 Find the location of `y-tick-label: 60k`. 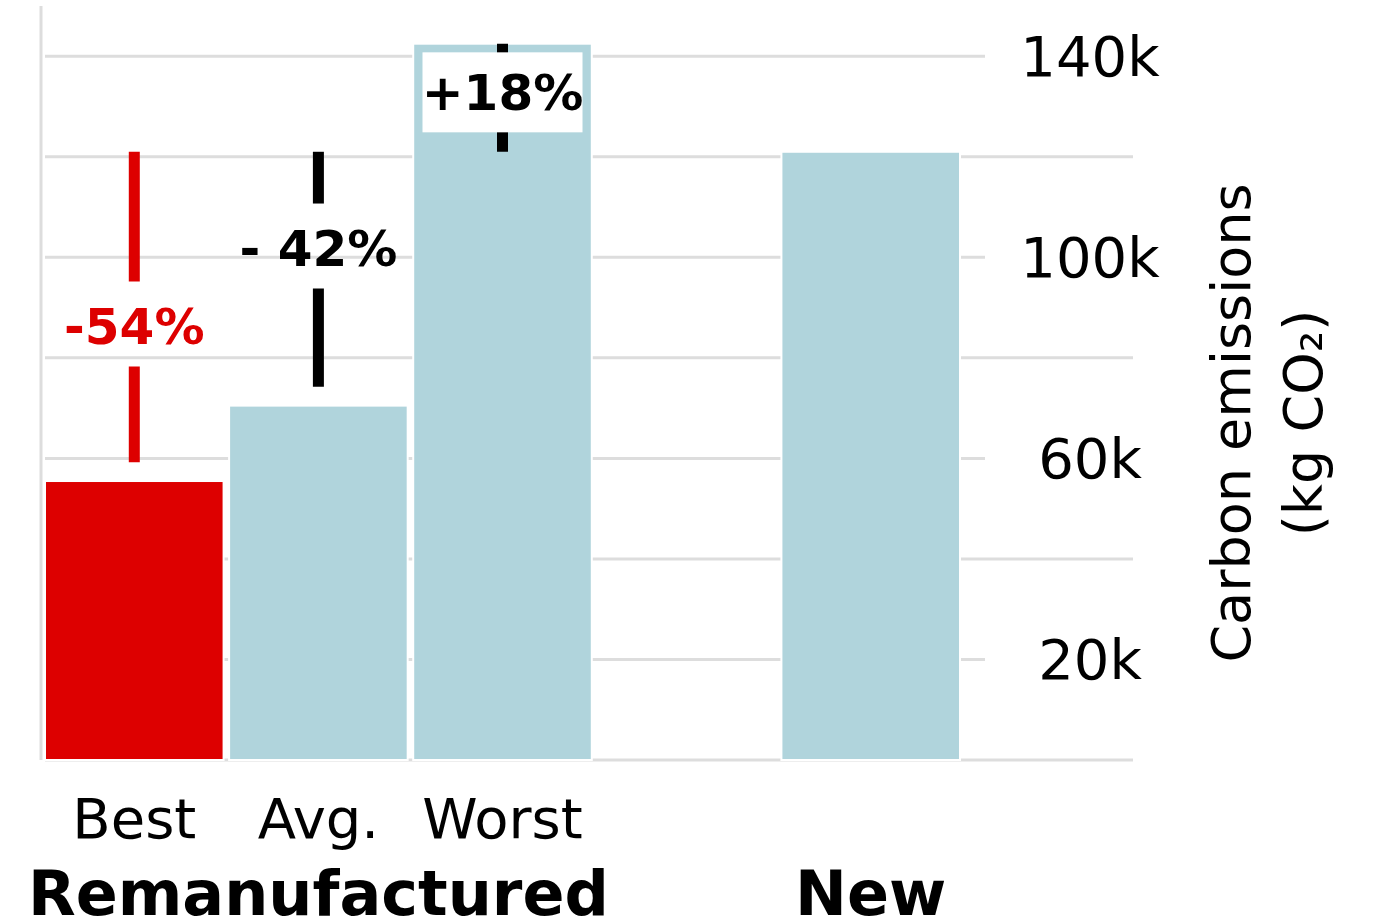

y-tick-label: 60k is located at coordinates (1090, 458).